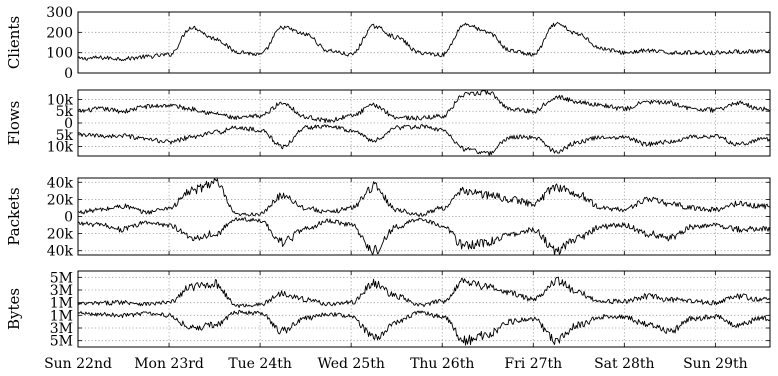 This screenshot has height=376, width=778. What do you see at coordinates (350, 364) in the screenshot?
I see `x-tick-label: Wed 25th` at bounding box center [350, 364].